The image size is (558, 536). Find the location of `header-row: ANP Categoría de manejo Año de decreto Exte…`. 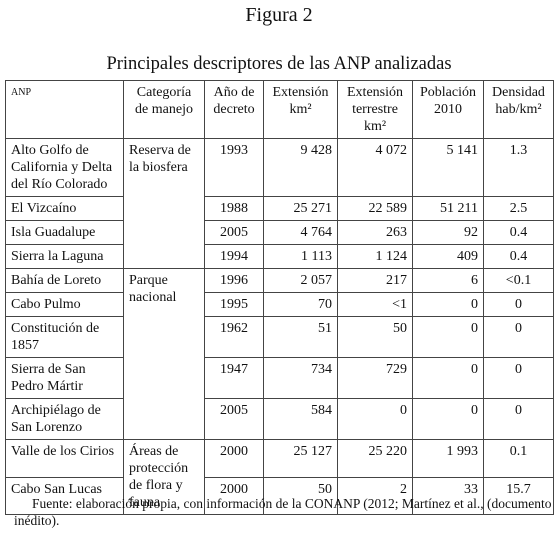

header-row: ANP Categoría de manejo Año de decreto Exte… is located at coordinates (279, 109).